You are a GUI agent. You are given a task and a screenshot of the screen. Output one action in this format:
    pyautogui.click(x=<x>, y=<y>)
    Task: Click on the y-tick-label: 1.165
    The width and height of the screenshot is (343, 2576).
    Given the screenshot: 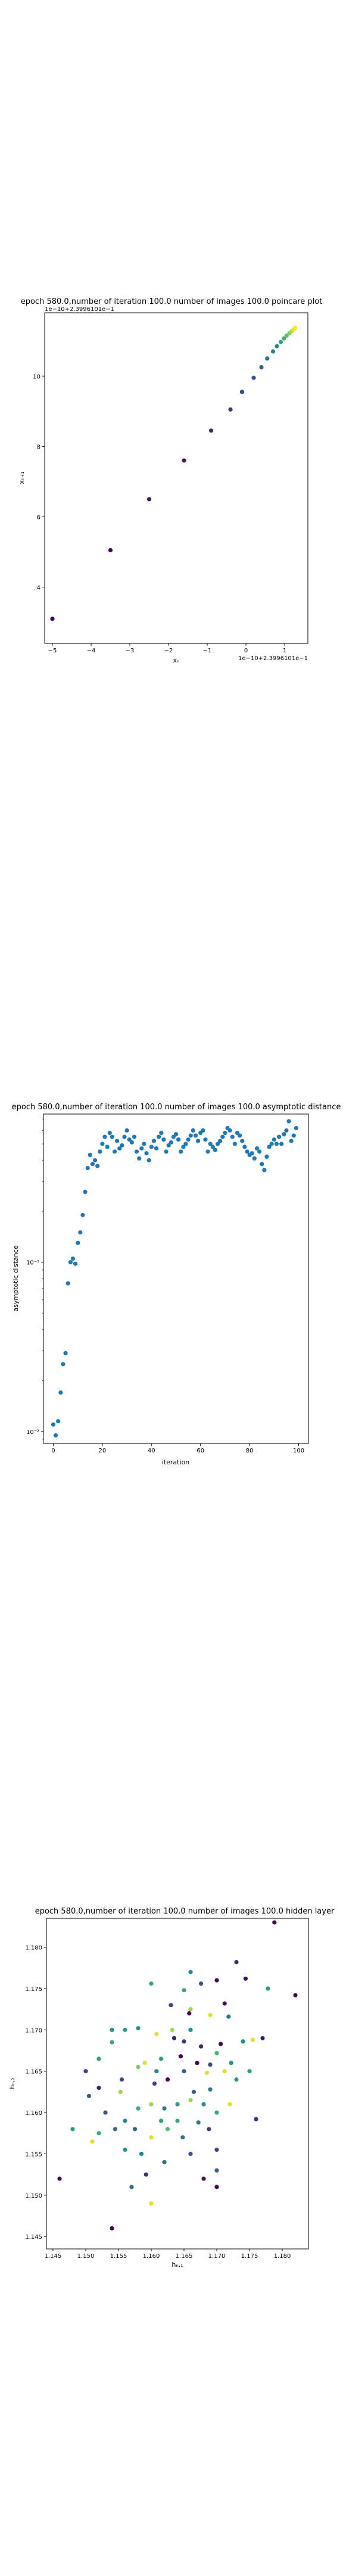 What is the action you would take?
    pyautogui.click(x=34, y=2072)
    